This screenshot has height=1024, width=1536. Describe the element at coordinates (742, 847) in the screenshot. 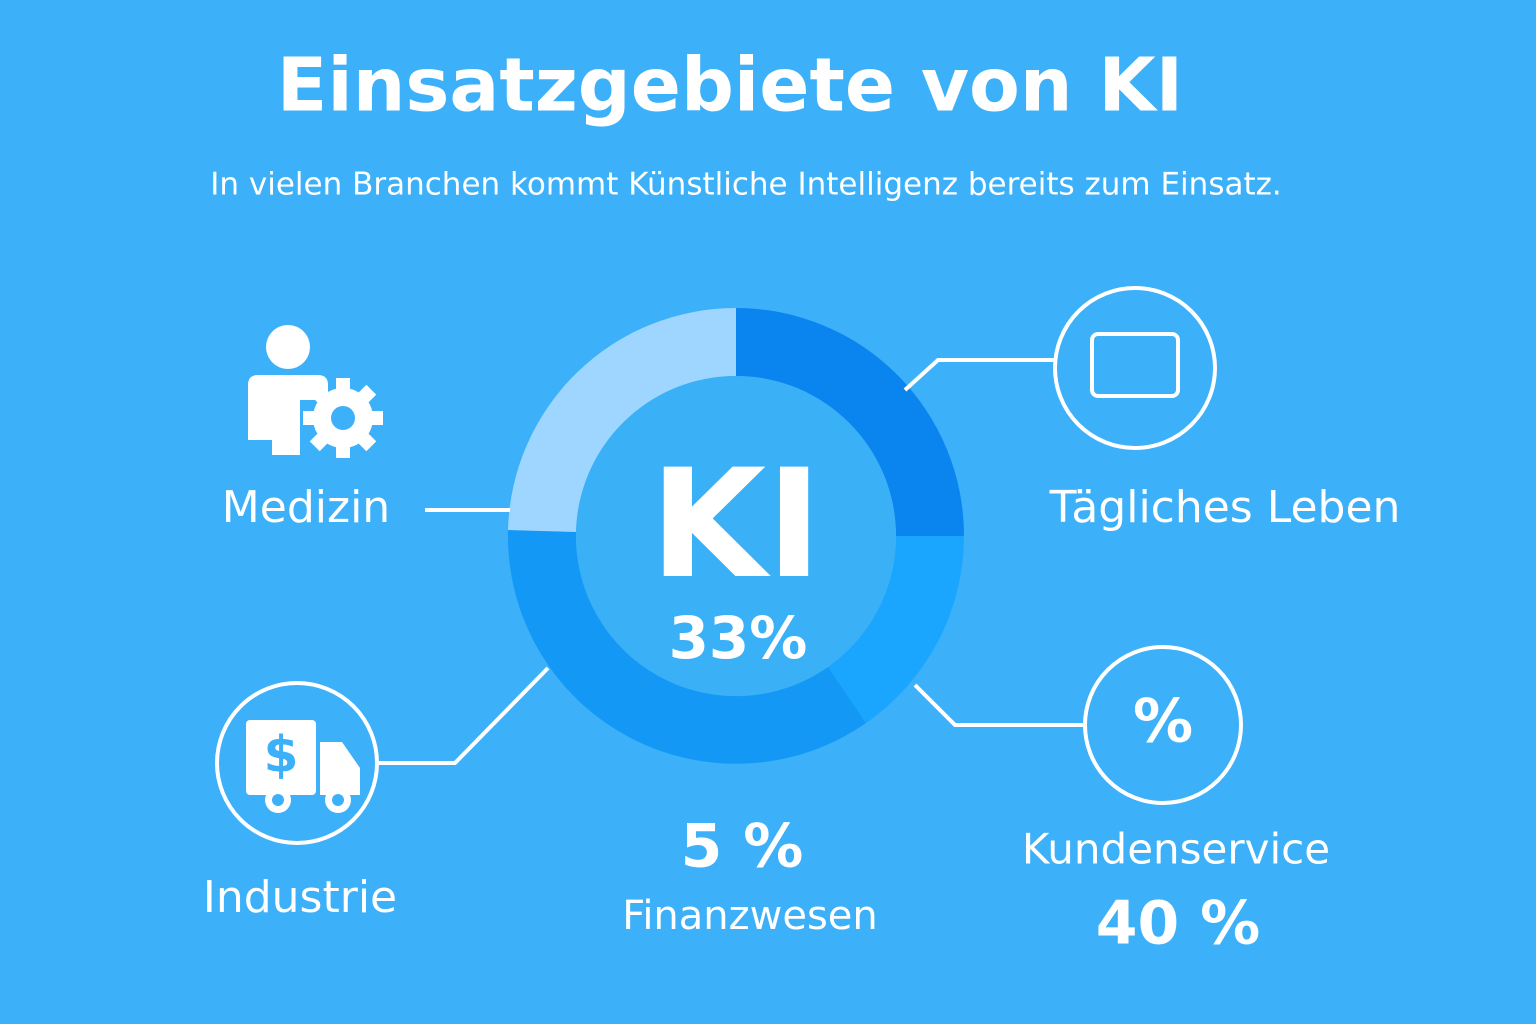

I see `area-value: 5 %` at that location.